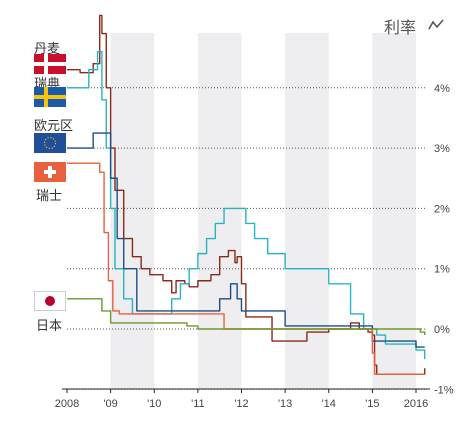 The image size is (469, 436). I want to click on y-tick-label: 0%, so click(442, 330).